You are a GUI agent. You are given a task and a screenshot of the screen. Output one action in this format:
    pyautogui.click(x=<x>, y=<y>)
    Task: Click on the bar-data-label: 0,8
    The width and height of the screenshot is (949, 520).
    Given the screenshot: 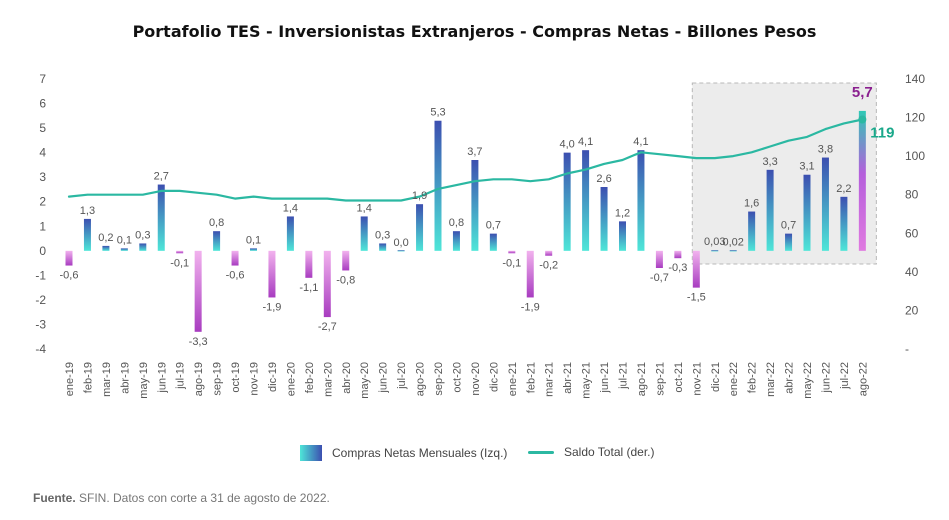 What is the action you would take?
    pyautogui.click(x=456, y=223)
    